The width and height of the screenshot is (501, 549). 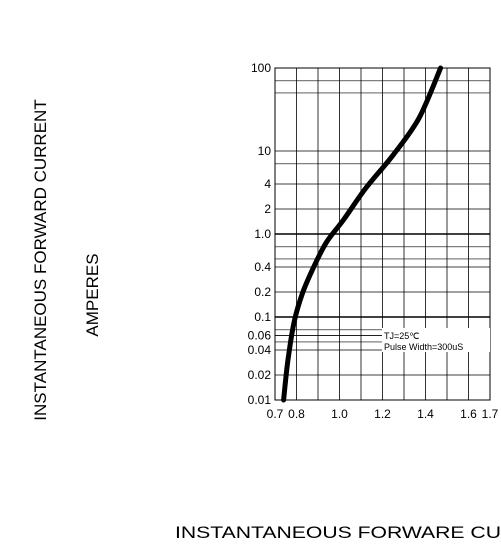 What do you see at coordinates (262, 317) in the screenshot?
I see `y-tick-label: 0.1` at bounding box center [262, 317].